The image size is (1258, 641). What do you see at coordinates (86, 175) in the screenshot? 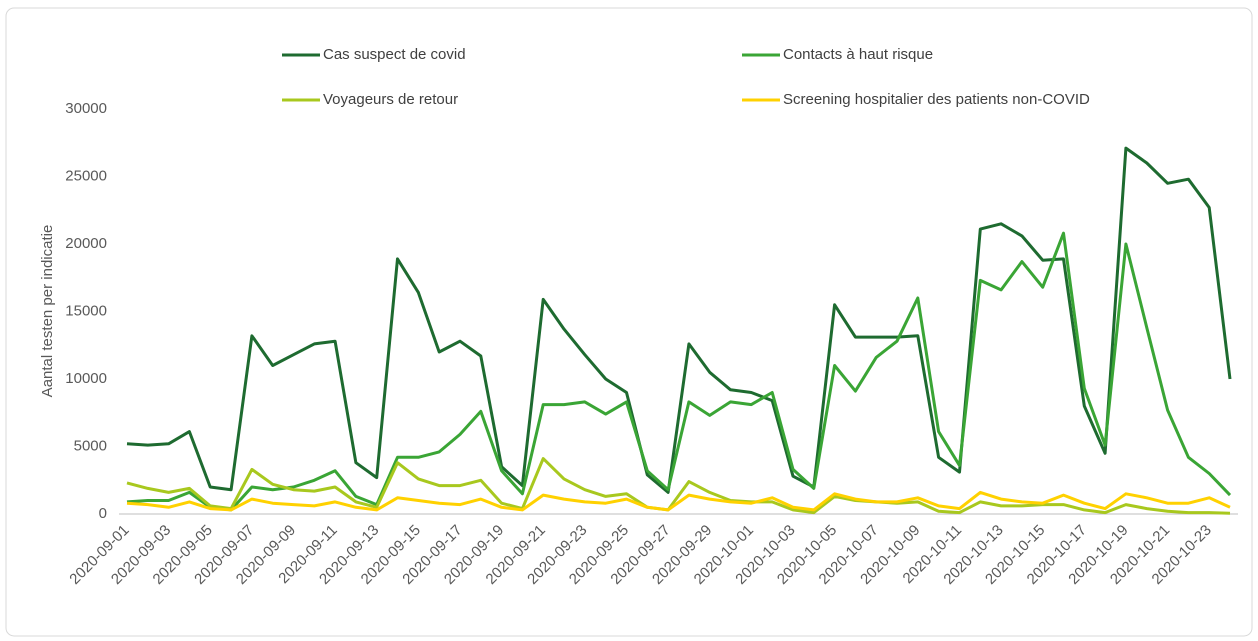
I see `y-tick-label: 25000` at bounding box center [86, 175].